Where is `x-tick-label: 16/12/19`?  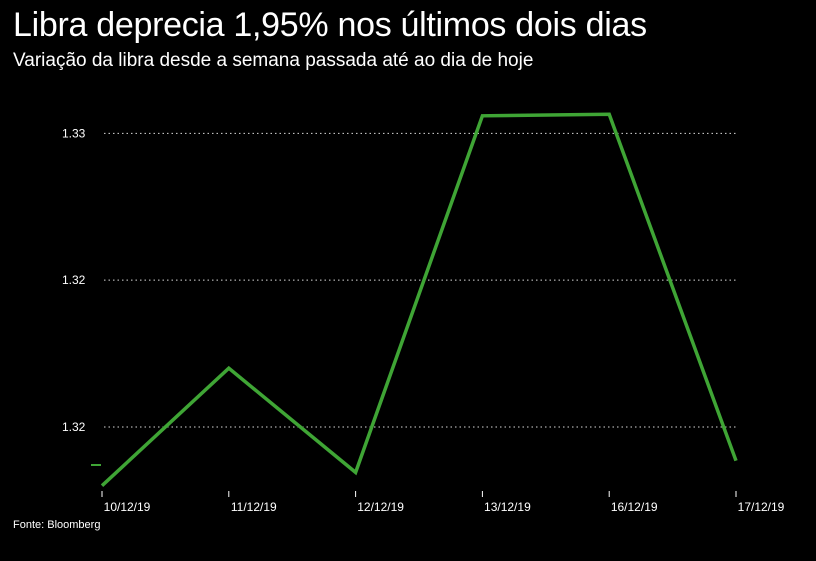
x-tick-label: 16/12/19 is located at coordinates (634, 507).